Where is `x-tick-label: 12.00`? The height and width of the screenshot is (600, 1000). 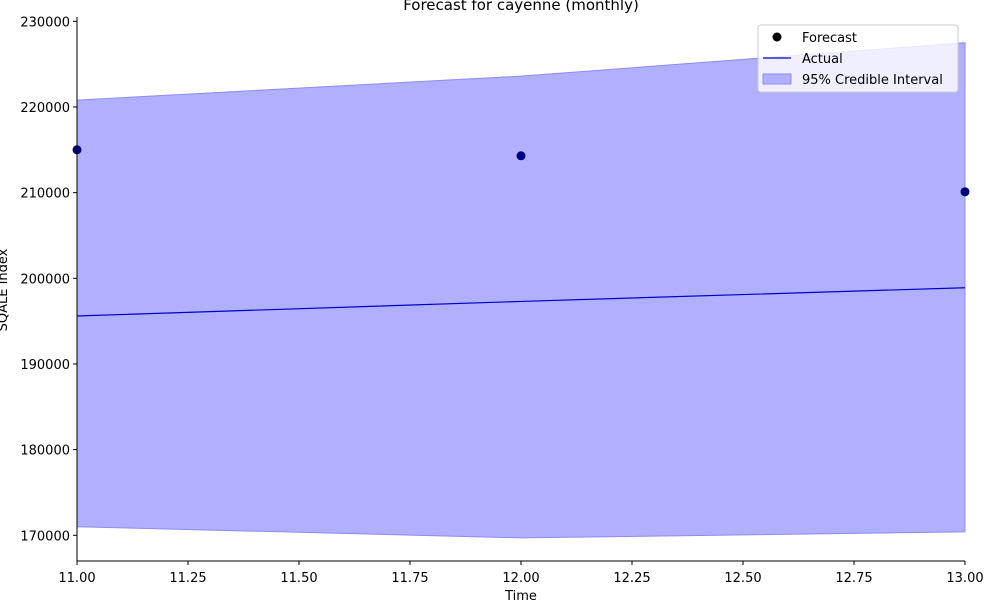 x-tick-label: 12.00 is located at coordinates (520, 578).